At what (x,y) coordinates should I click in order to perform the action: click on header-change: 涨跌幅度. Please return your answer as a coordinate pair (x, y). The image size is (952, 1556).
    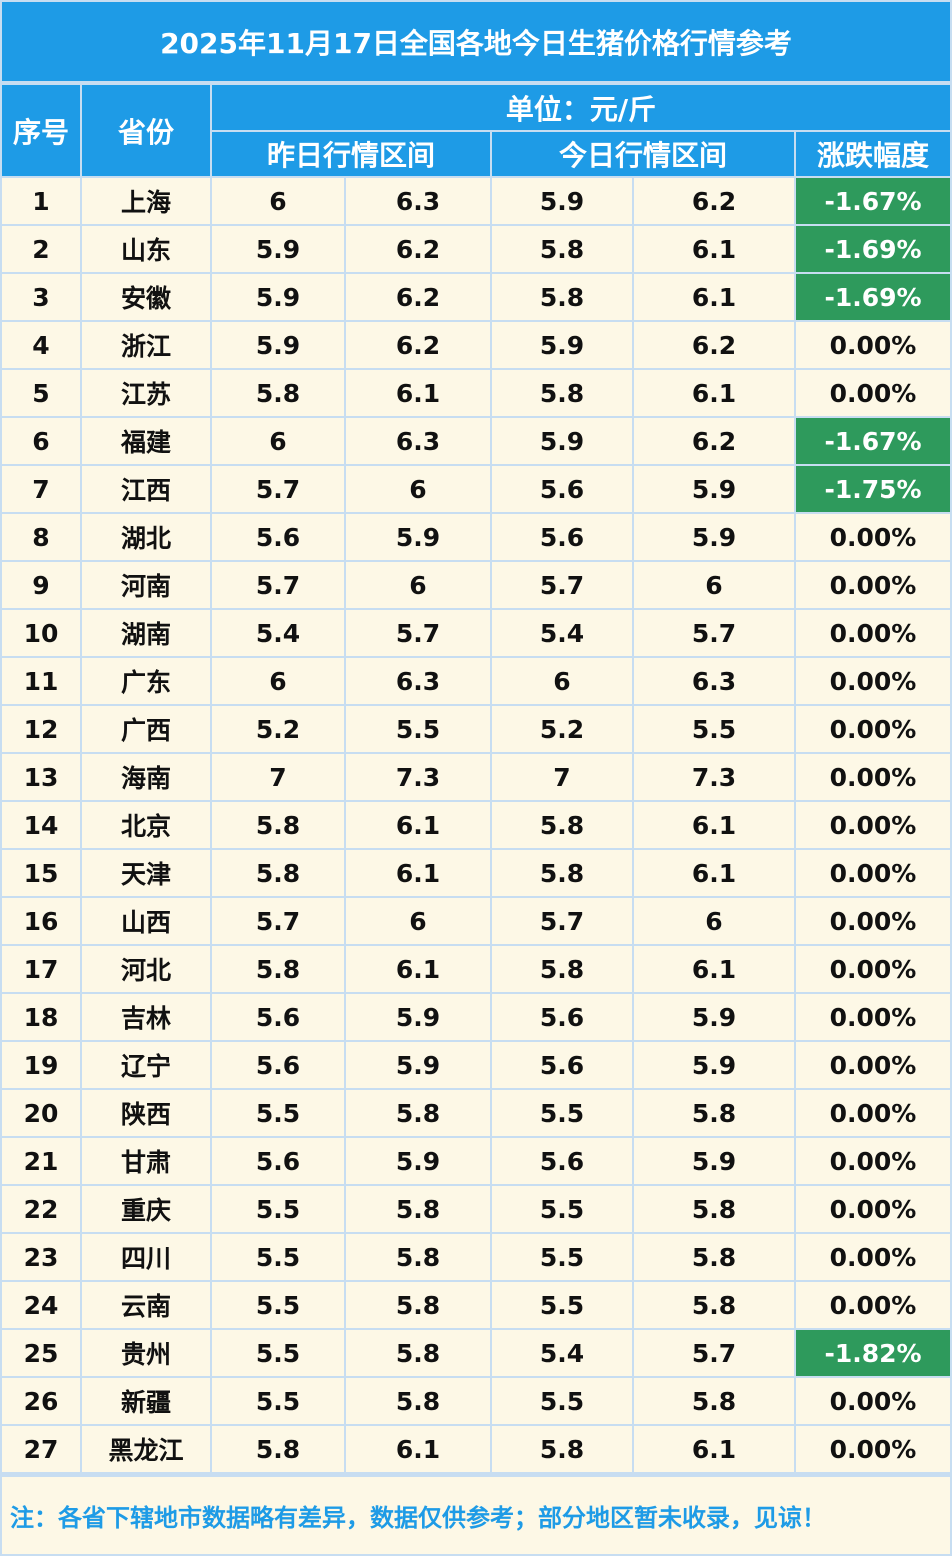
    Looking at the image, I should click on (873, 154).